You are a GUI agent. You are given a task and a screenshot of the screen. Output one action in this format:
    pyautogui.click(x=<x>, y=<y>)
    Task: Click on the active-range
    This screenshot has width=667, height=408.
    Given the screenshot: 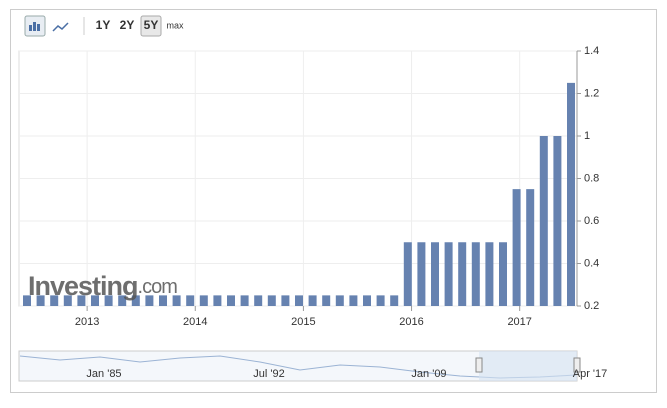 What is the action you would take?
    pyautogui.click(x=151, y=26)
    